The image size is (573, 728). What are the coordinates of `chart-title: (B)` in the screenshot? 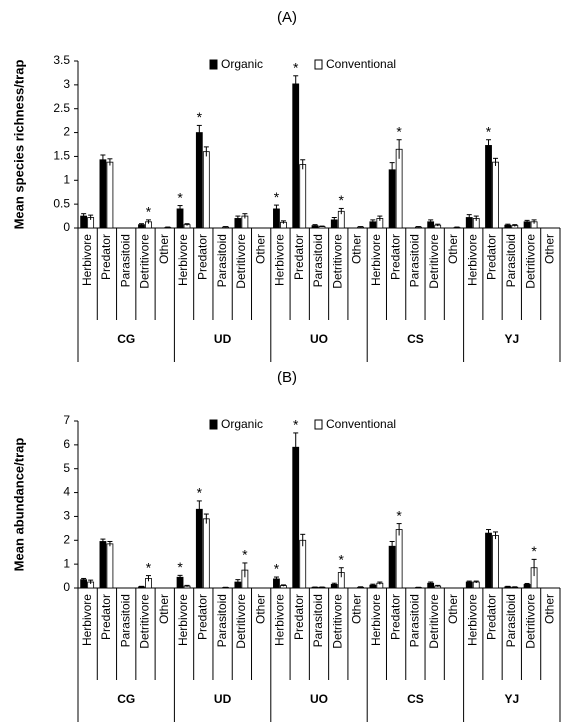 It's located at (287, 377).